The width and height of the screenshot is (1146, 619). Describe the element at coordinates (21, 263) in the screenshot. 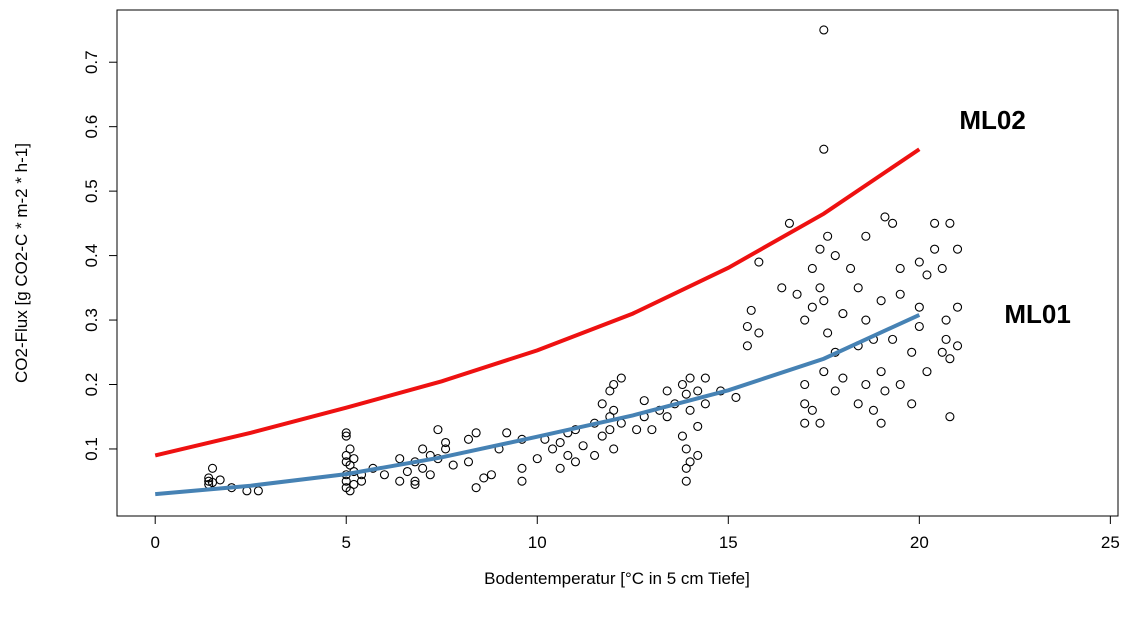

I see `y-axis-label: CO2-Flux [g CO2-C * m-2 * h-1]` at that location.